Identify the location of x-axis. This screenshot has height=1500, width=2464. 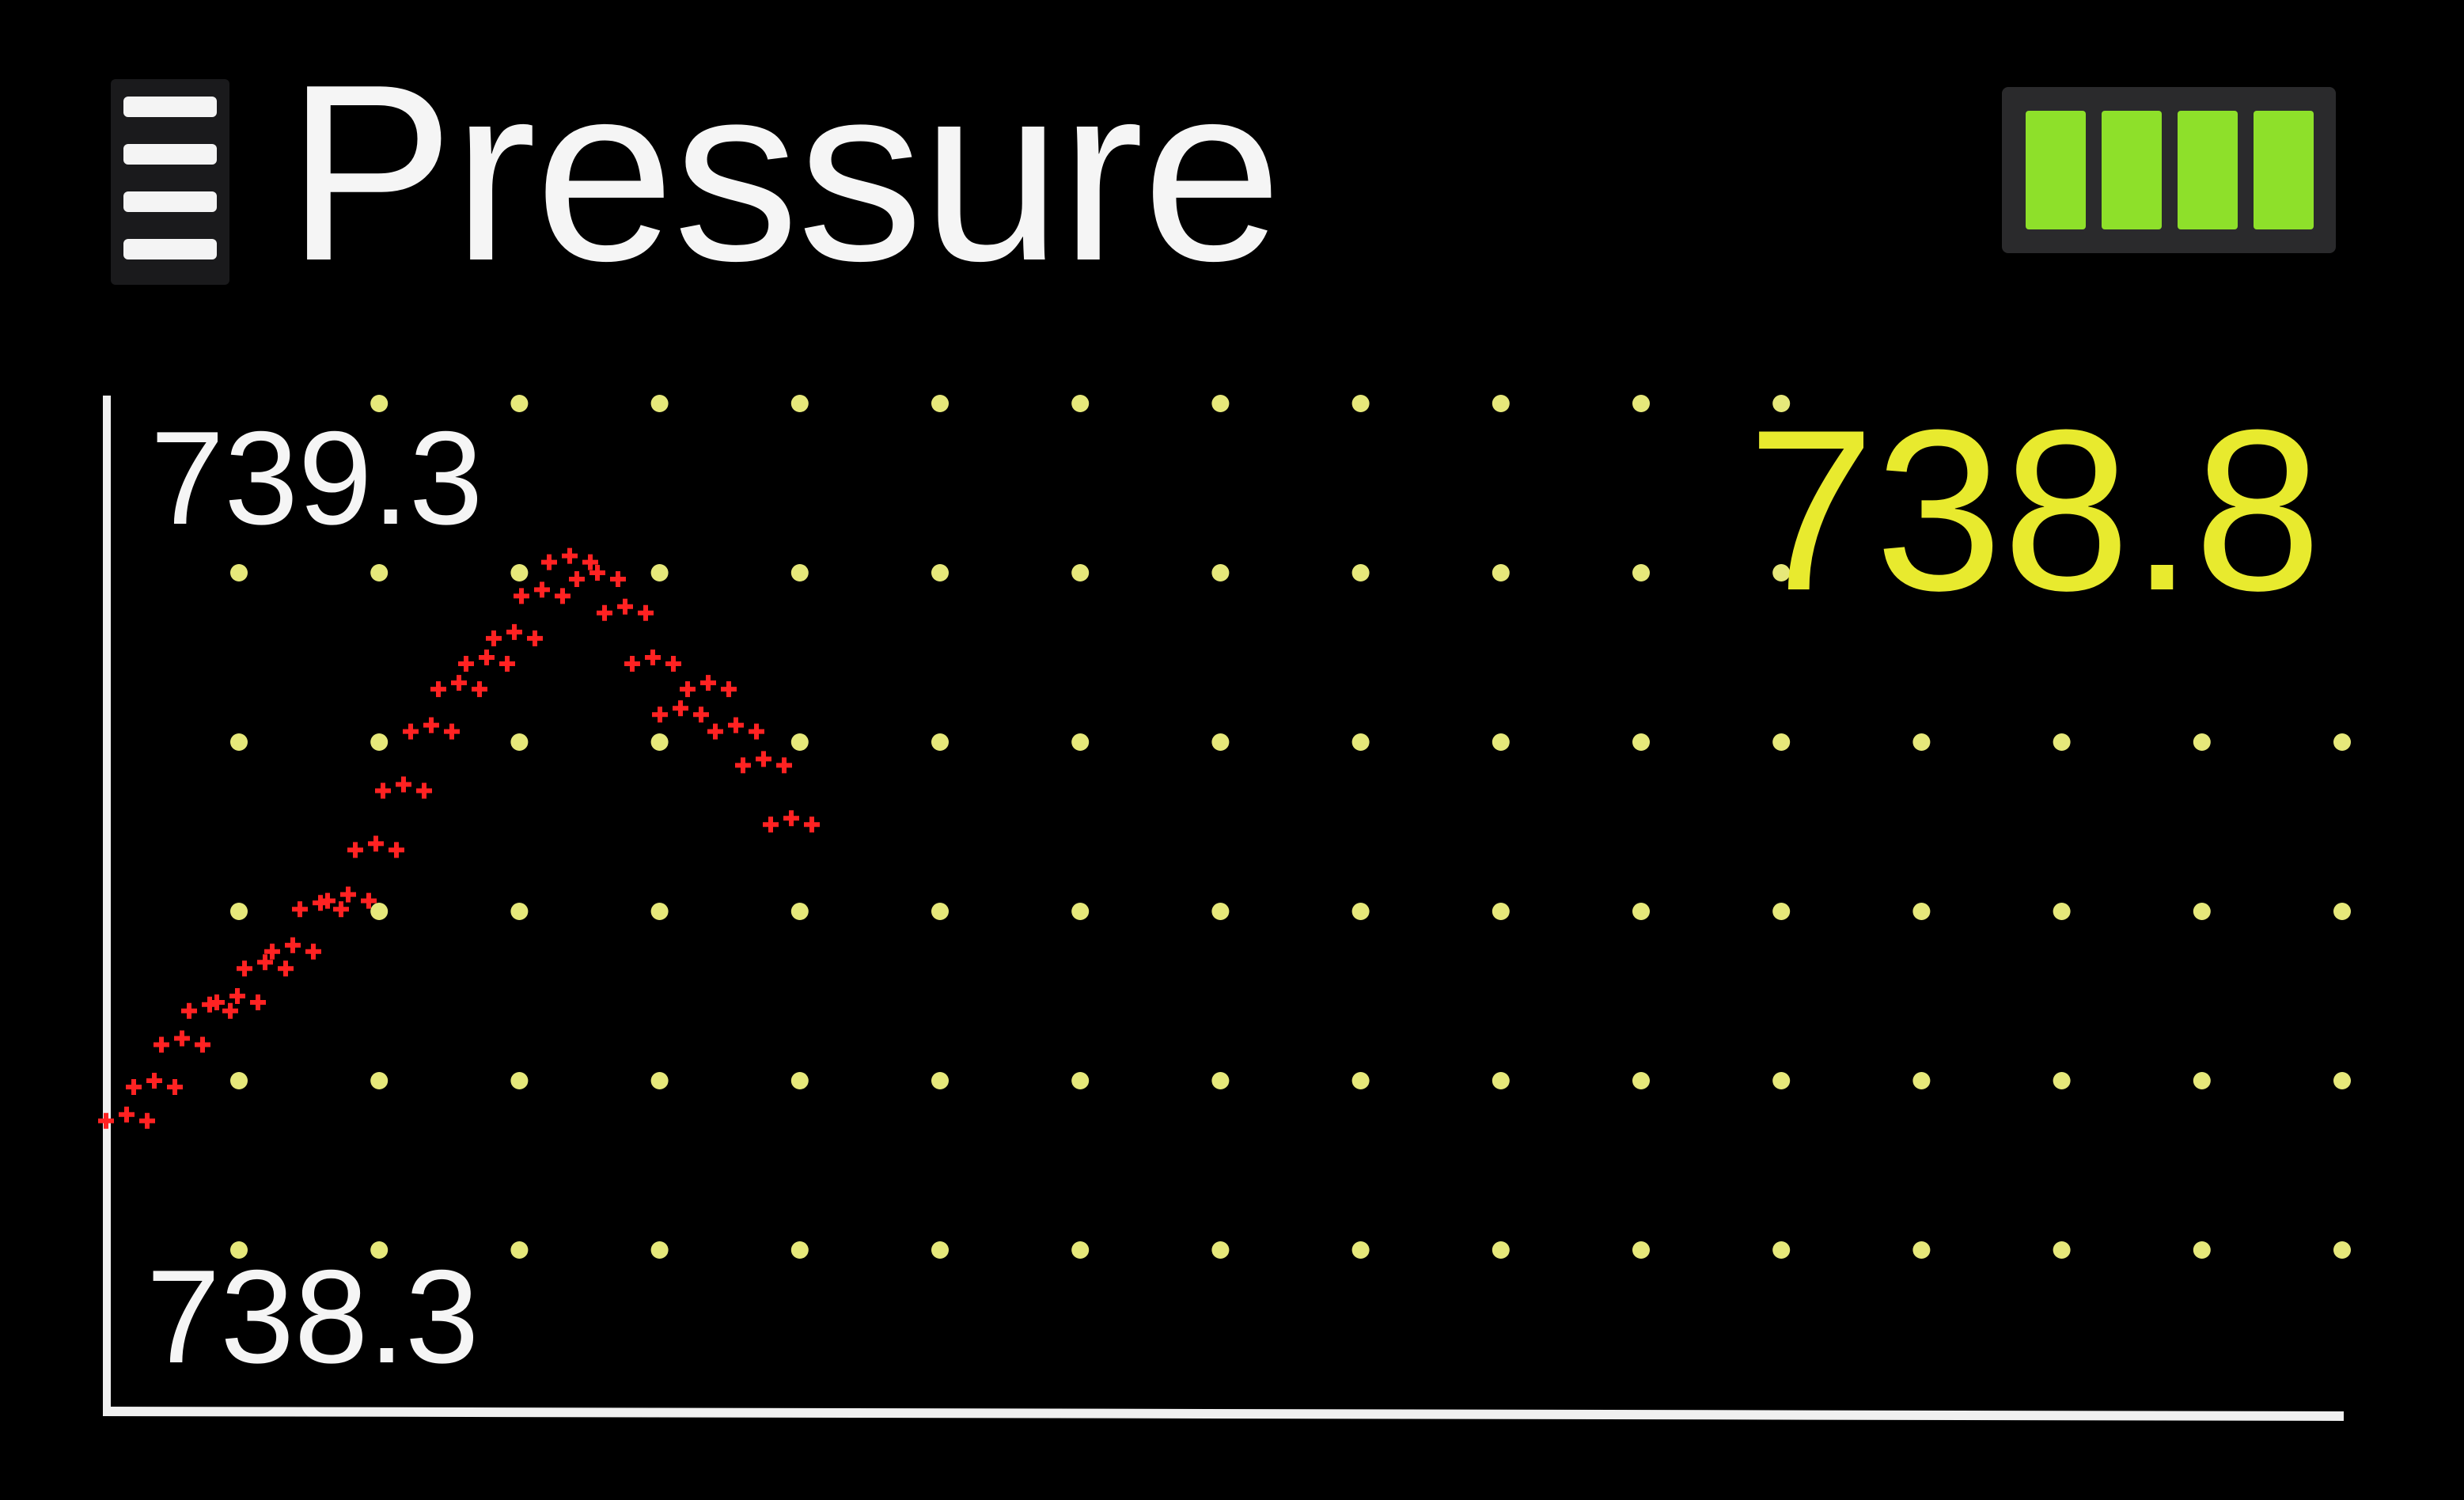
(1223, 1414).